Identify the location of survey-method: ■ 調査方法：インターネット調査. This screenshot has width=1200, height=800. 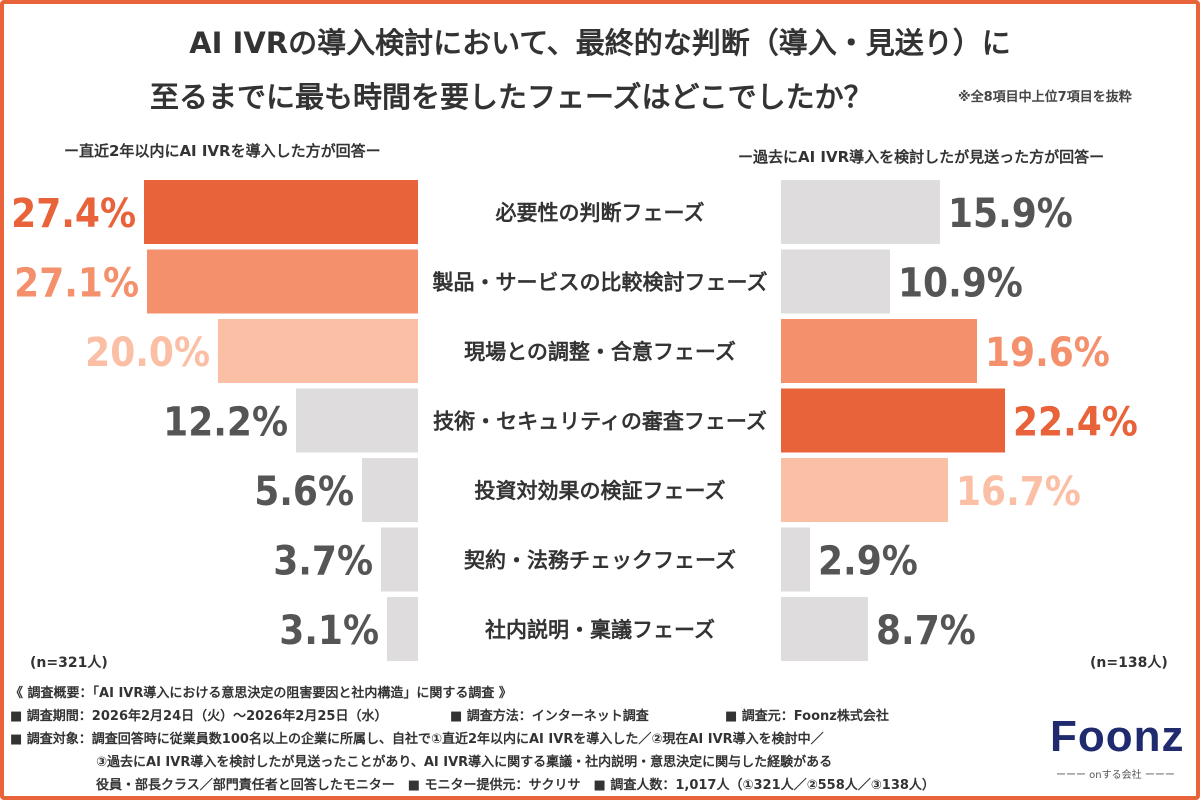
(549, 716).